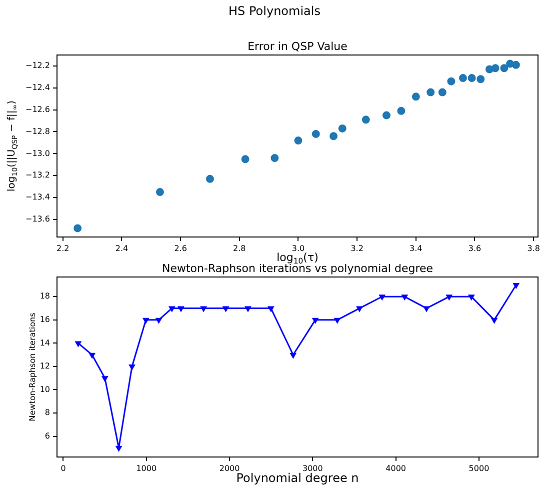  Describe the element at coordinates (47, 413) in the screenshot. I see `y-tick-label: 8` at that location.